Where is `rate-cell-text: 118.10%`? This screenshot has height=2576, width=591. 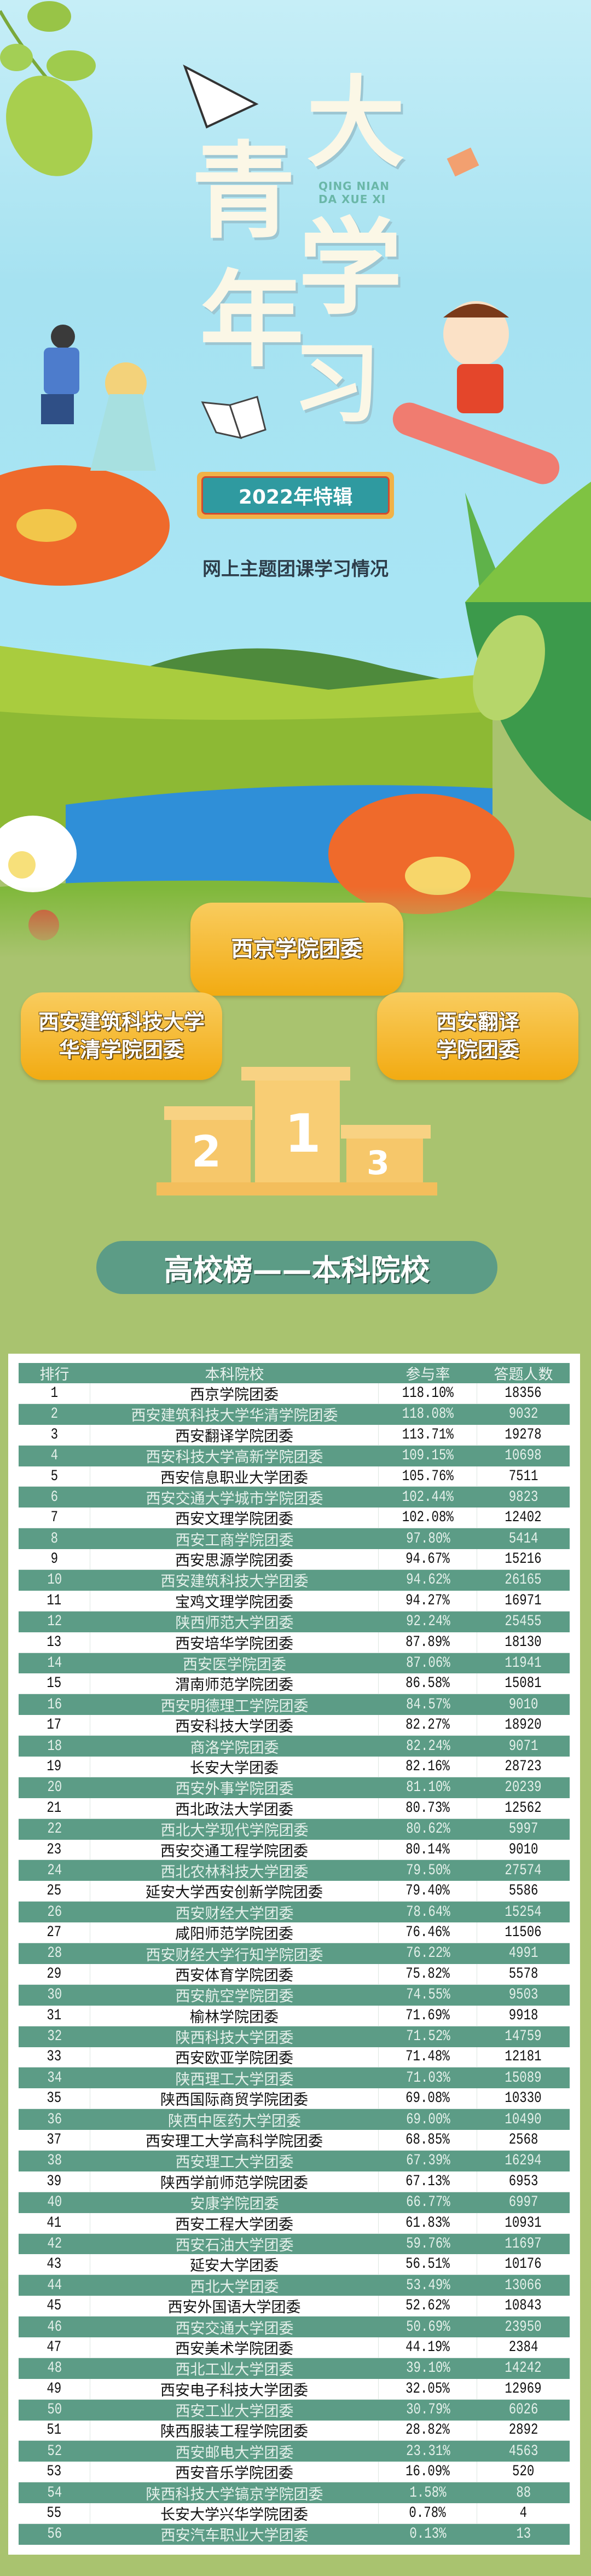 rate-cell-text: 118.10% is located at coordinates (428, 1393).